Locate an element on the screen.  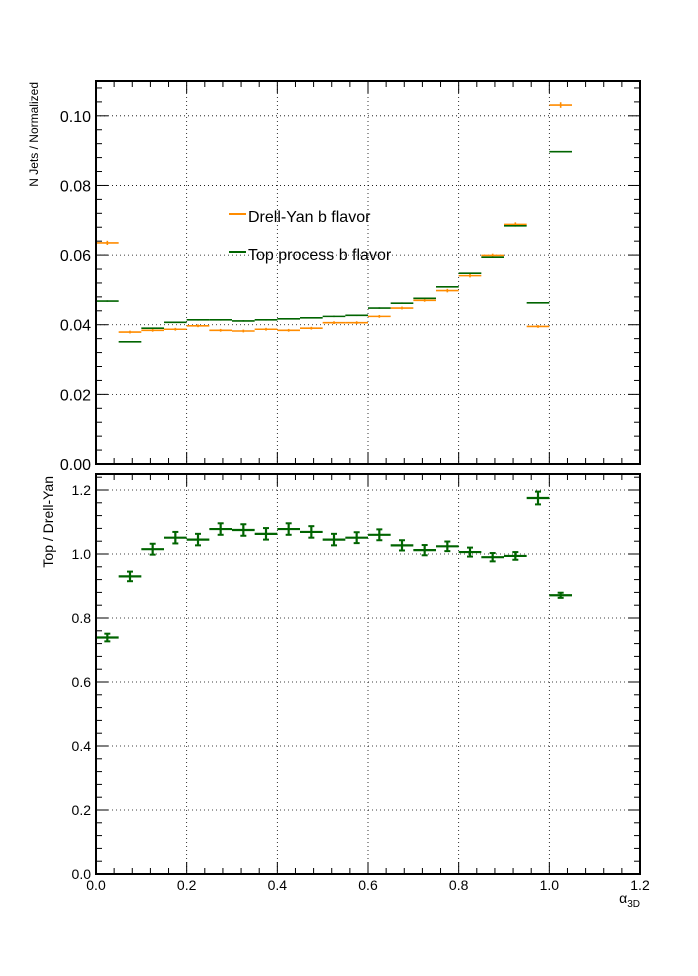
x-tick-label: 0.2 is located at coordinates (187, 885).